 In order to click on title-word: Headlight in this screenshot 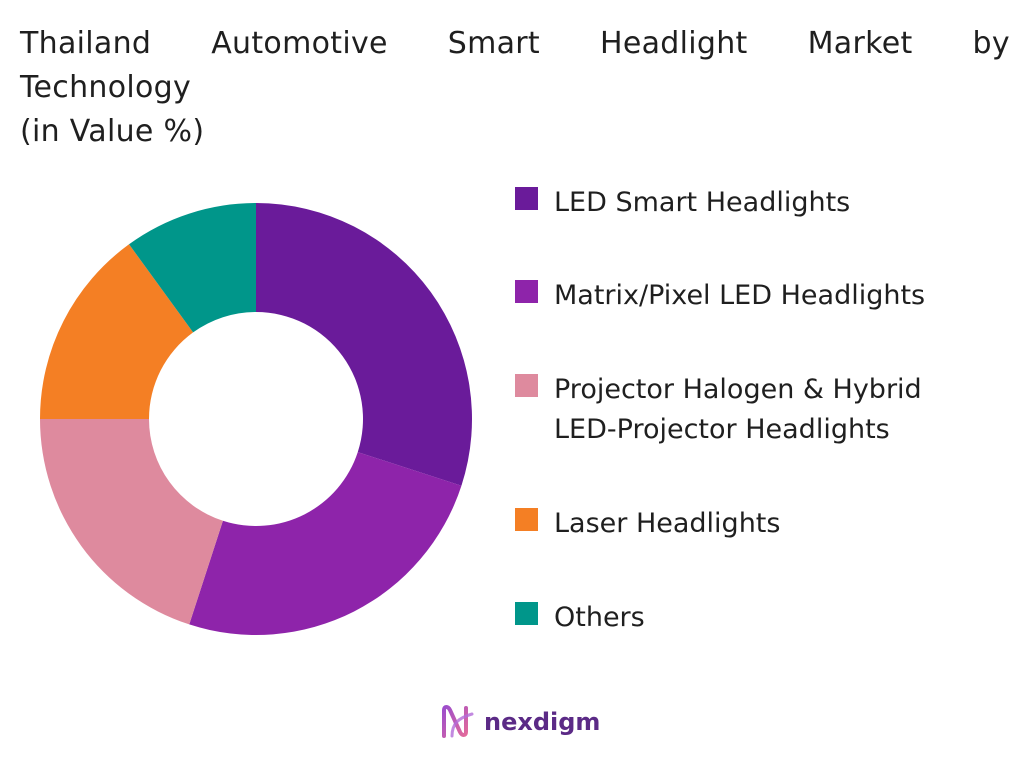, I will do `click(673, 43)`.